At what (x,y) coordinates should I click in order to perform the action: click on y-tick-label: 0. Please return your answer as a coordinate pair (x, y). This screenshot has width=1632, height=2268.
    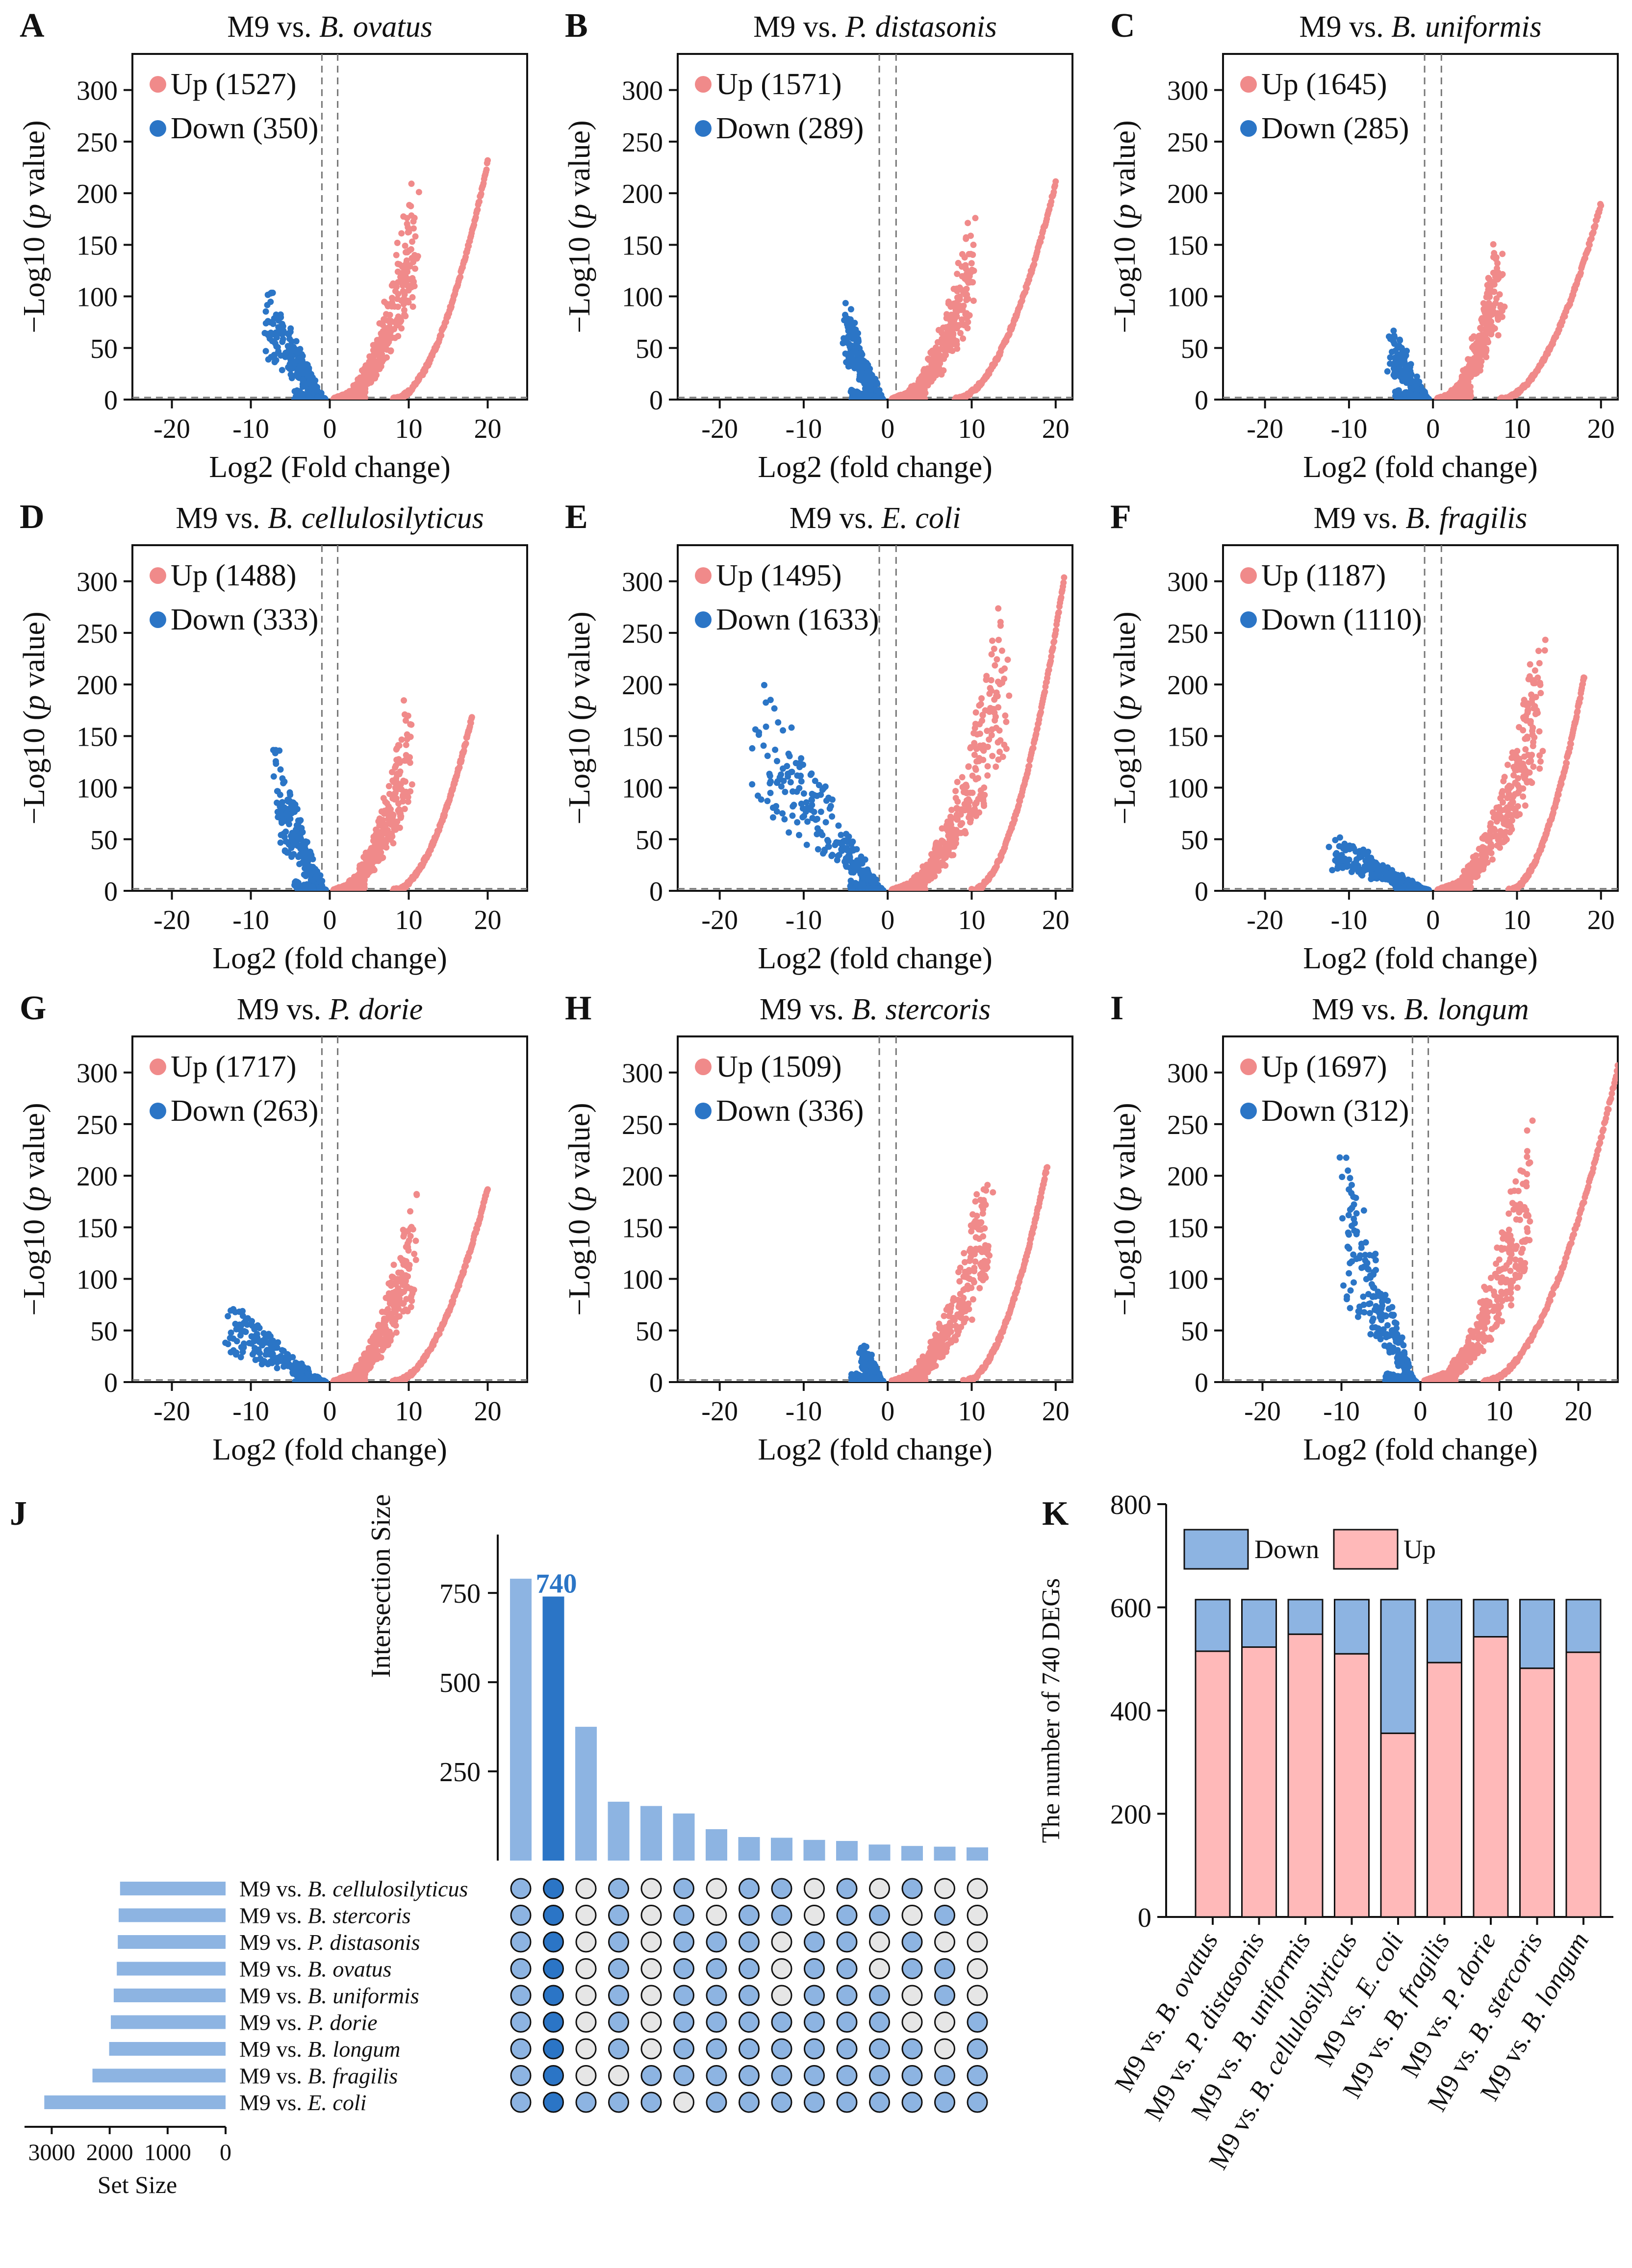
    Looking at the image, I should click on (1201, 400).